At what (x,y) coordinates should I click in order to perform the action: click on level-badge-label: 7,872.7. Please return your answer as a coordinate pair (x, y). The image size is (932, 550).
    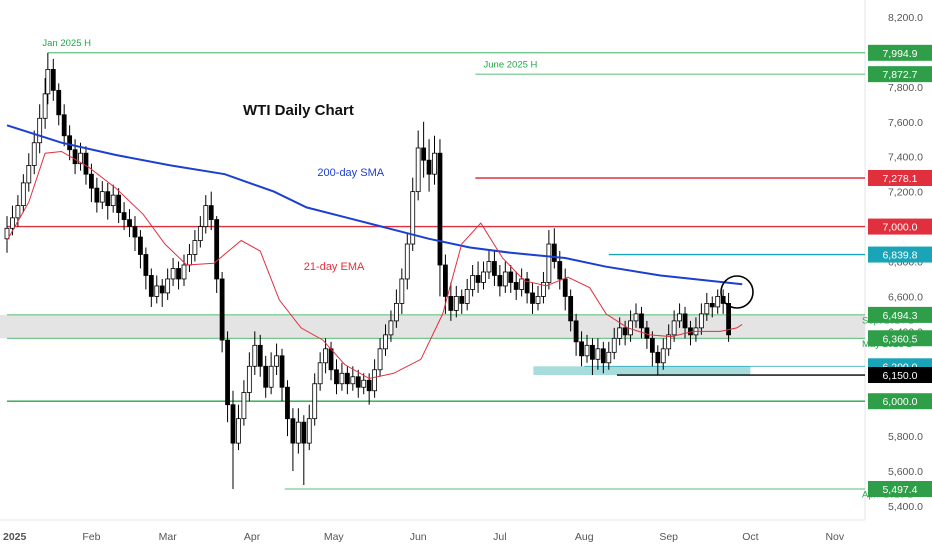
    Looking at the image, I should click on (899, 75).